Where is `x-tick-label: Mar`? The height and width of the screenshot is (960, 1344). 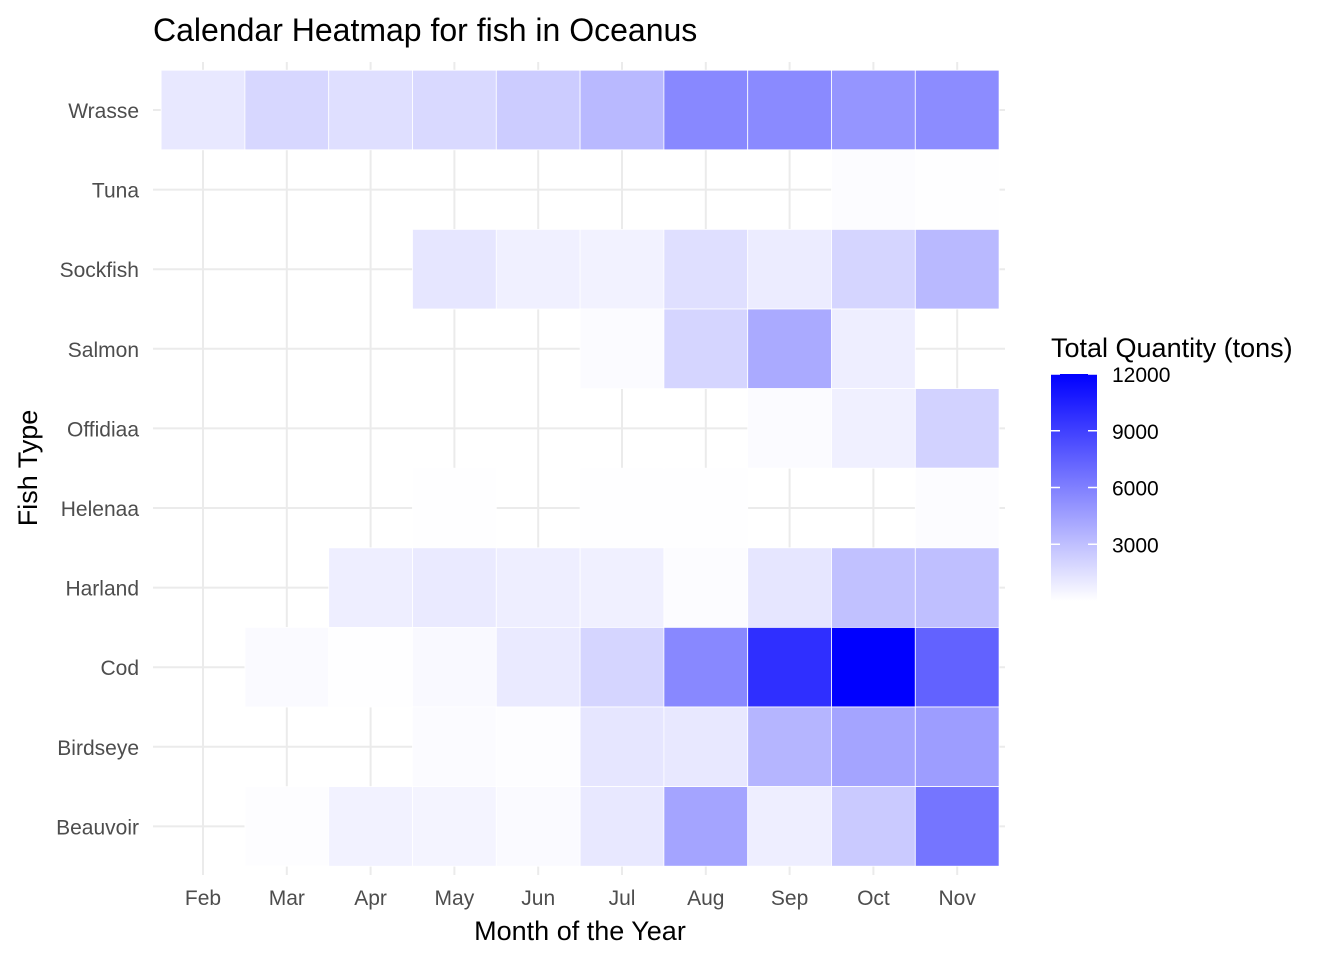 x-tick-label: Mar is located at coordinates (287, 898).